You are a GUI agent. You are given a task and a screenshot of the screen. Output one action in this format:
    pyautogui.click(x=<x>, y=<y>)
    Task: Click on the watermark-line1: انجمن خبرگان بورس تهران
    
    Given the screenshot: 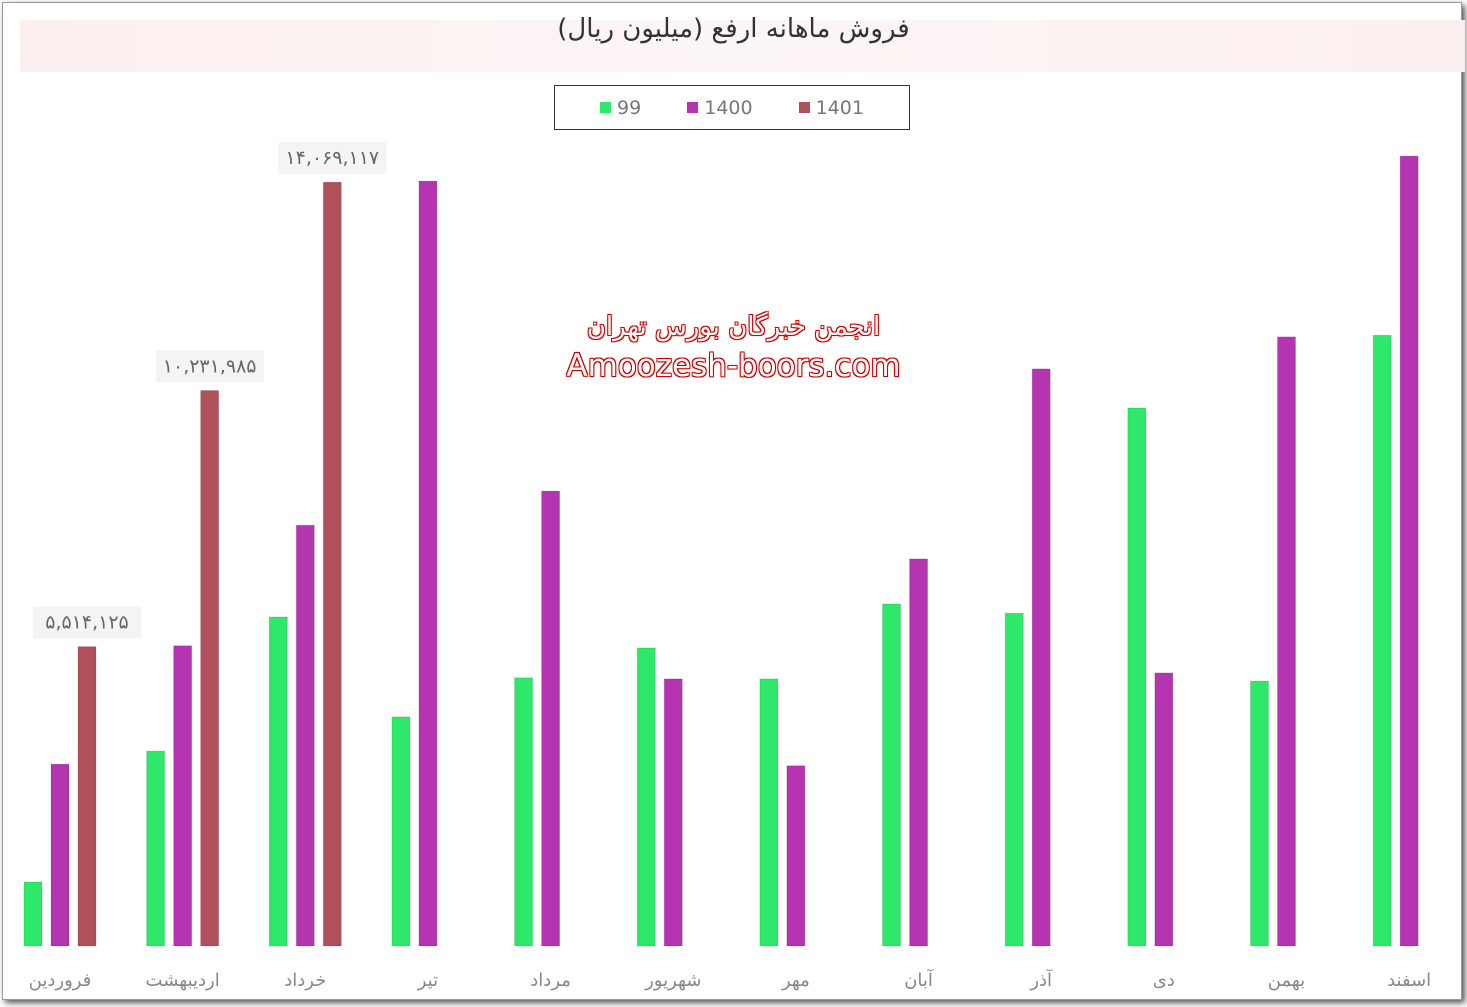 What is the action you would take?
    pyautogui.click(x=733, y=327)
    